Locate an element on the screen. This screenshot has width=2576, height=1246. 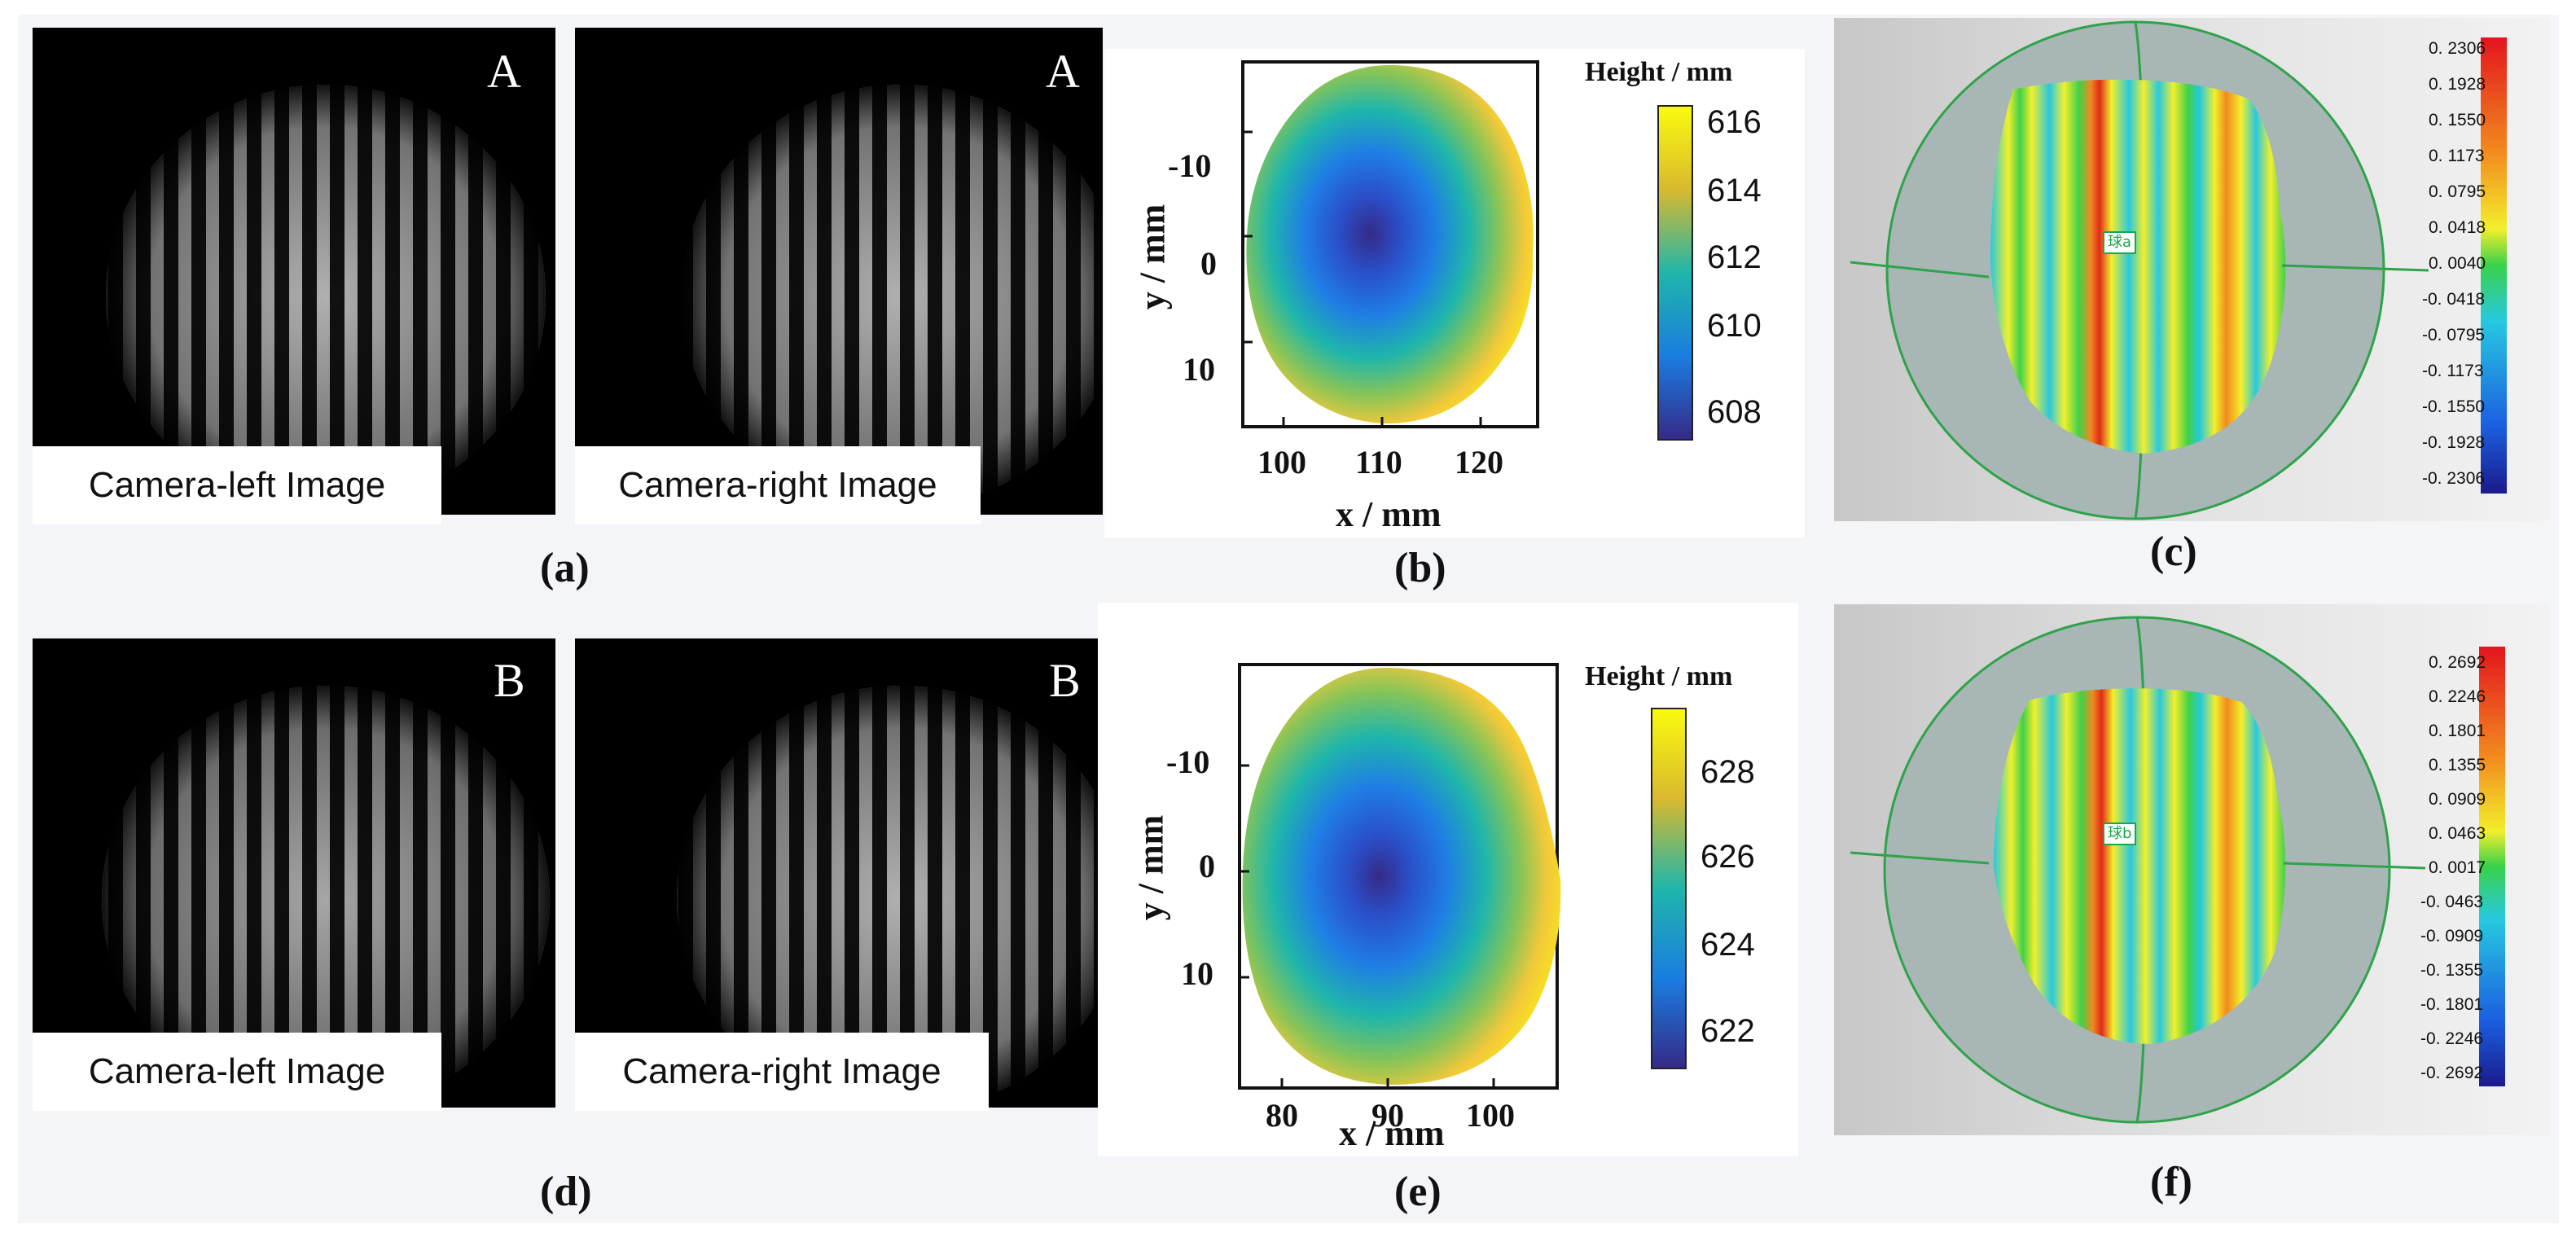
colorbar-e is located at coordinates (1669, 888).